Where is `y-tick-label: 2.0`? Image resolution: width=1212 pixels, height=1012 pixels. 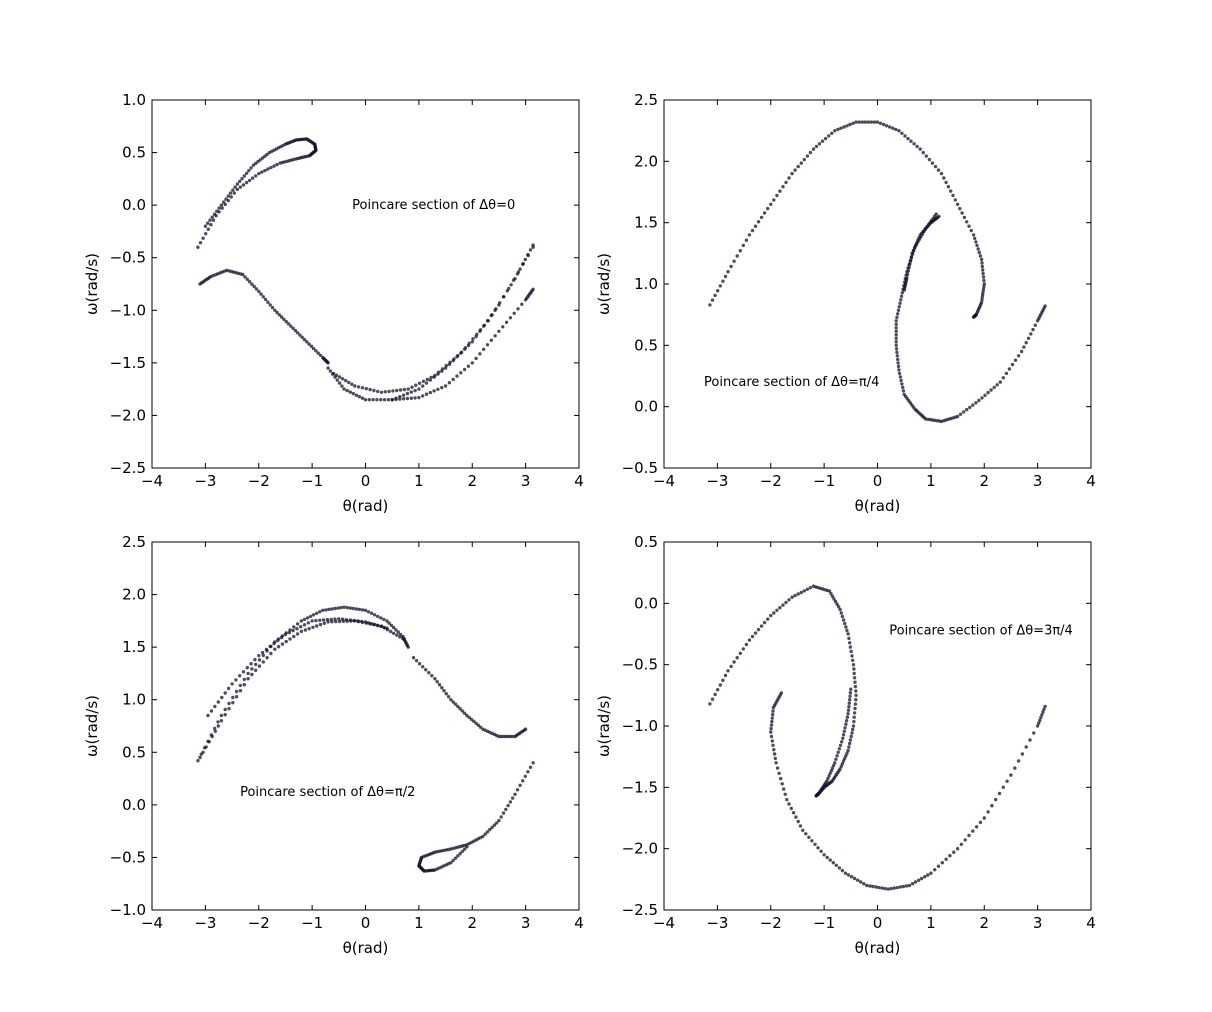
y-tick-label: 2.0 is located at coordinates (134, 595).